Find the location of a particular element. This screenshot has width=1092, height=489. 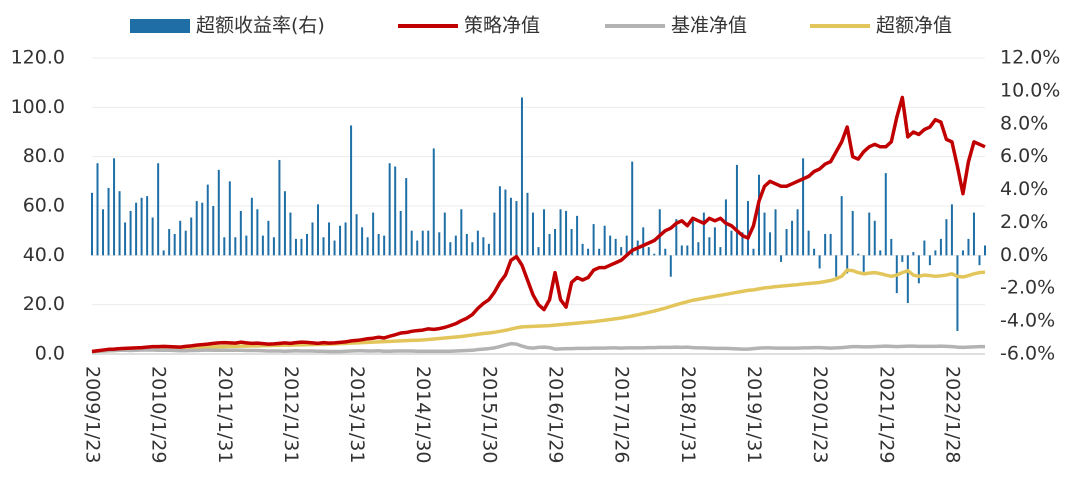

y2-tick-label: 12.0% is located at coordinates (1030, 58).